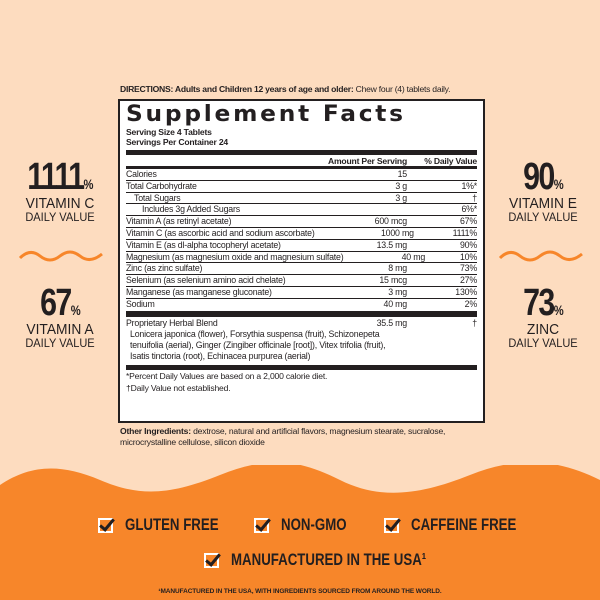 The image size is (600, 600). I want to click on callout-vitamin-e: 90% VITAMIN E DAILY VALUE, so click(543, 190).